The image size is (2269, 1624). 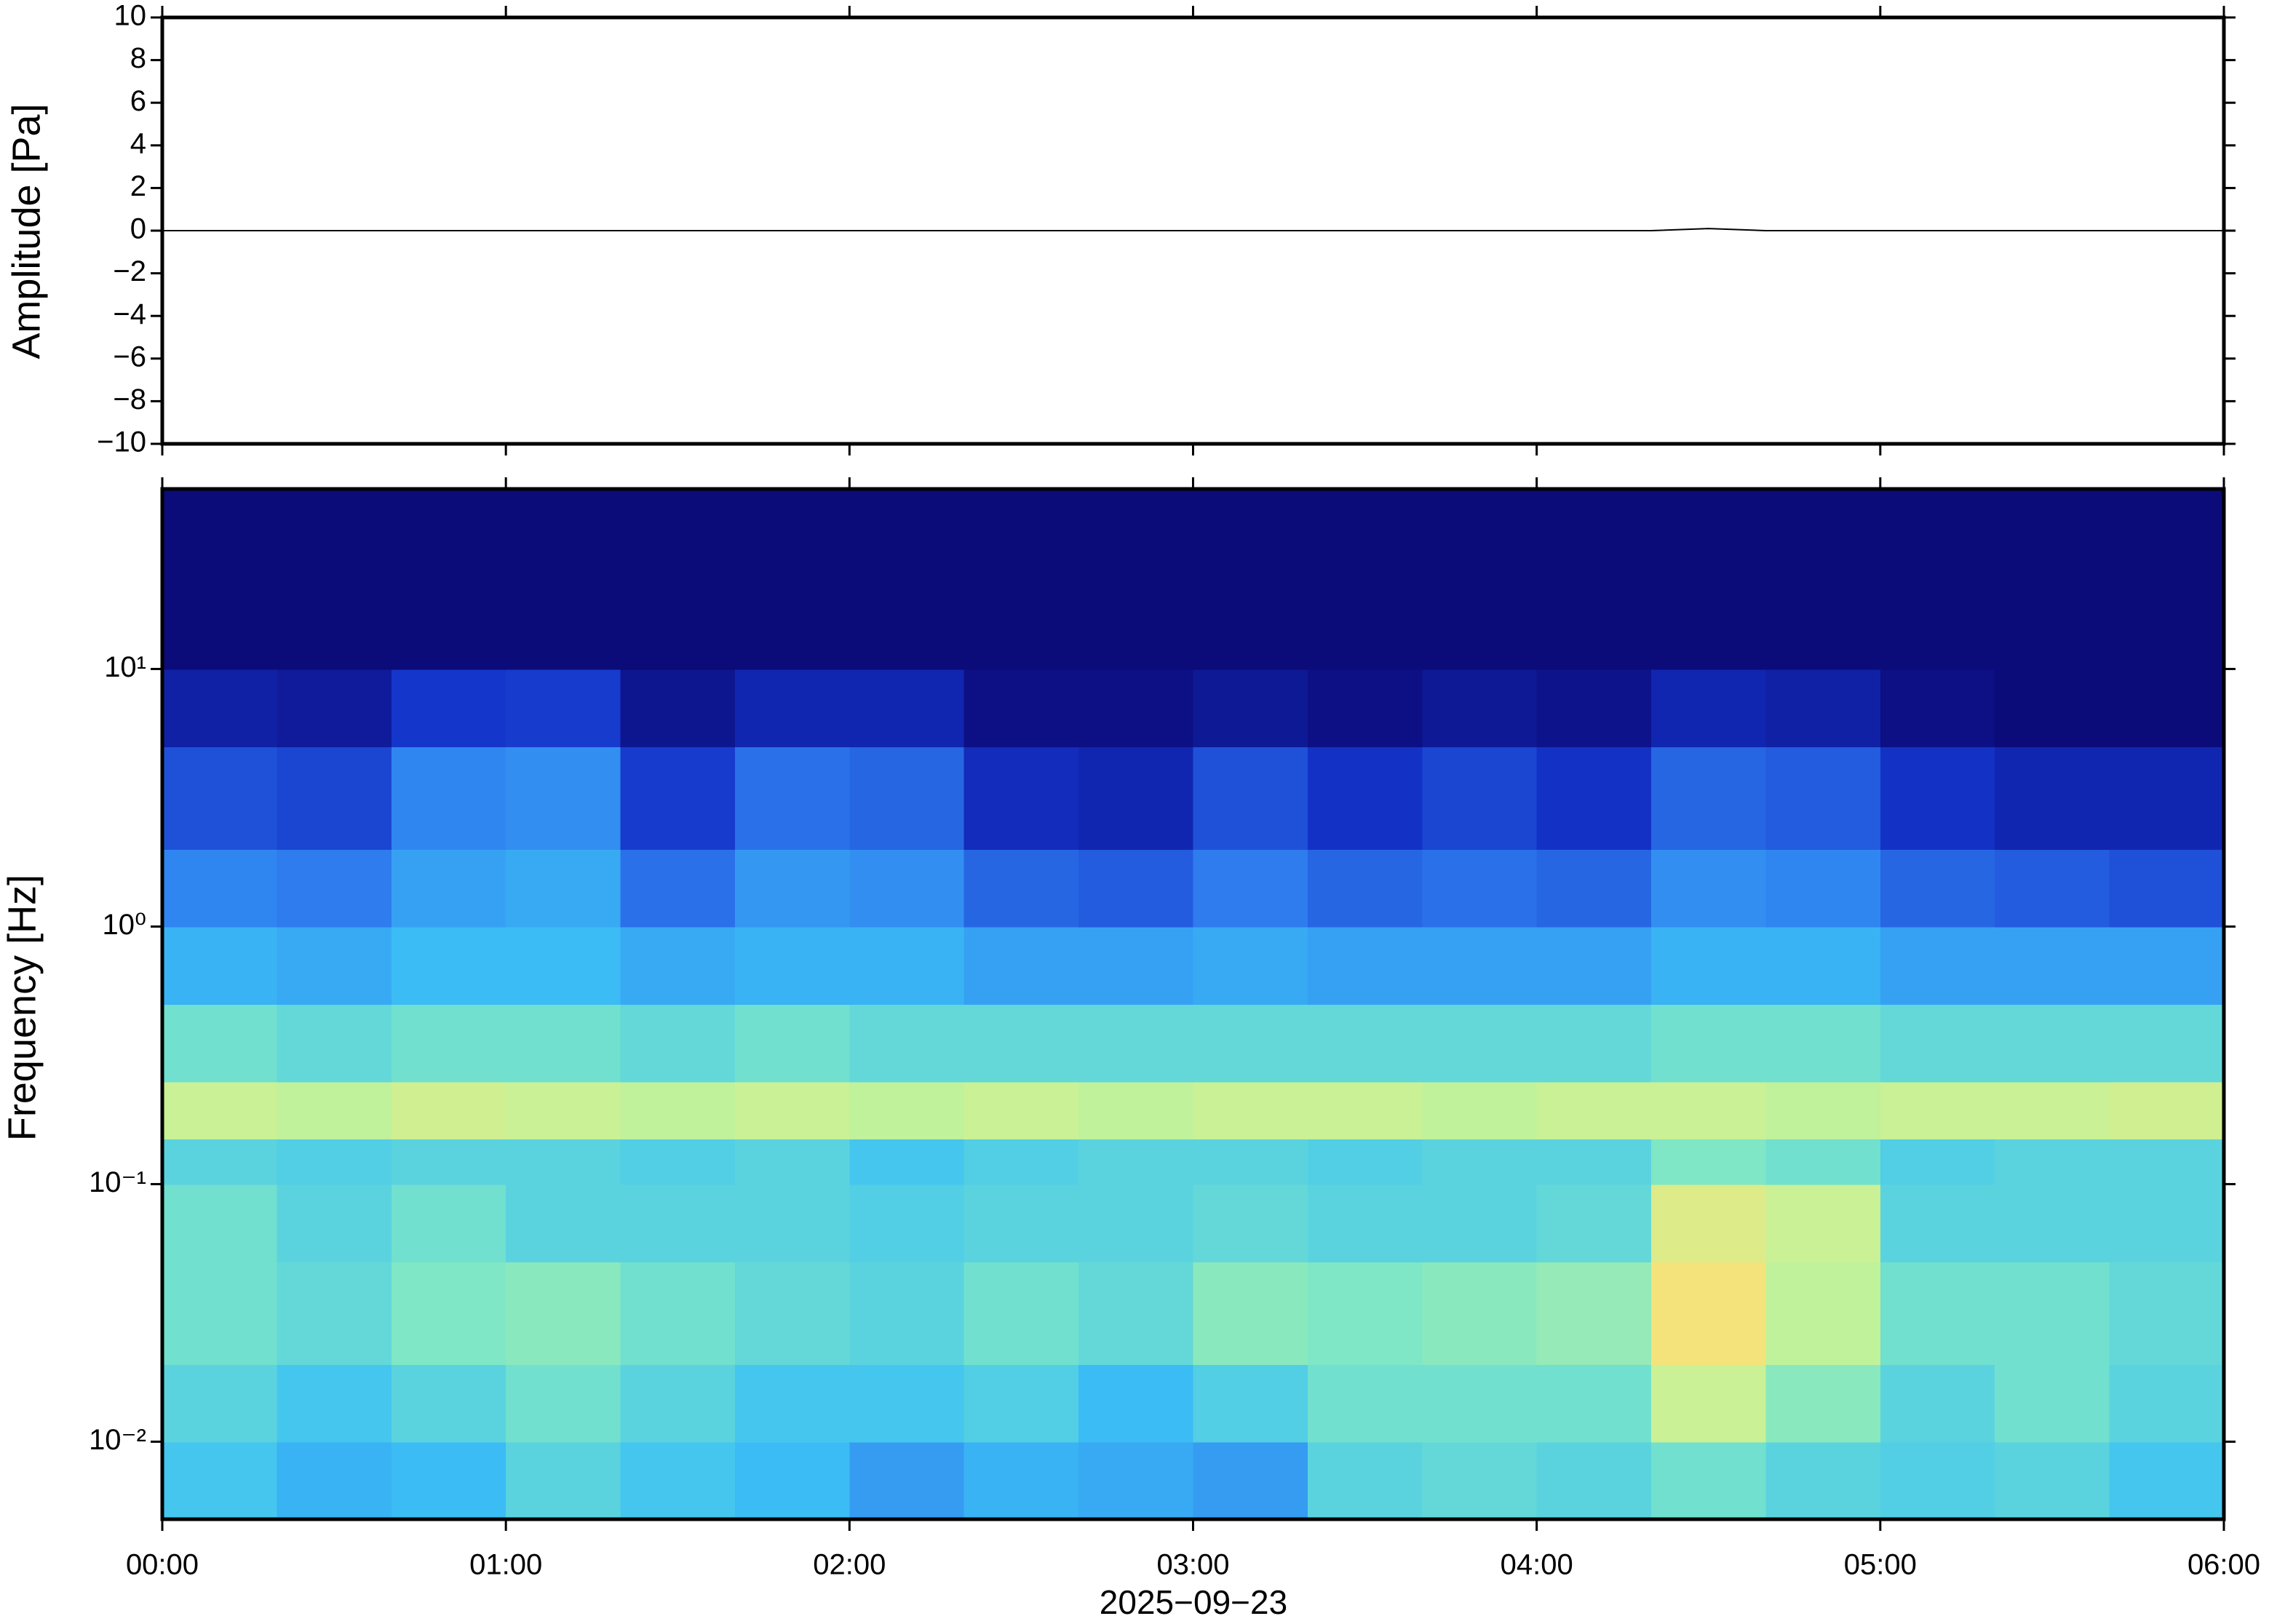 What do you see at coordinates (163, 1565) in the screenshot?
I see `x-tick-label: 00:00` at bounding box center [163, 1565].